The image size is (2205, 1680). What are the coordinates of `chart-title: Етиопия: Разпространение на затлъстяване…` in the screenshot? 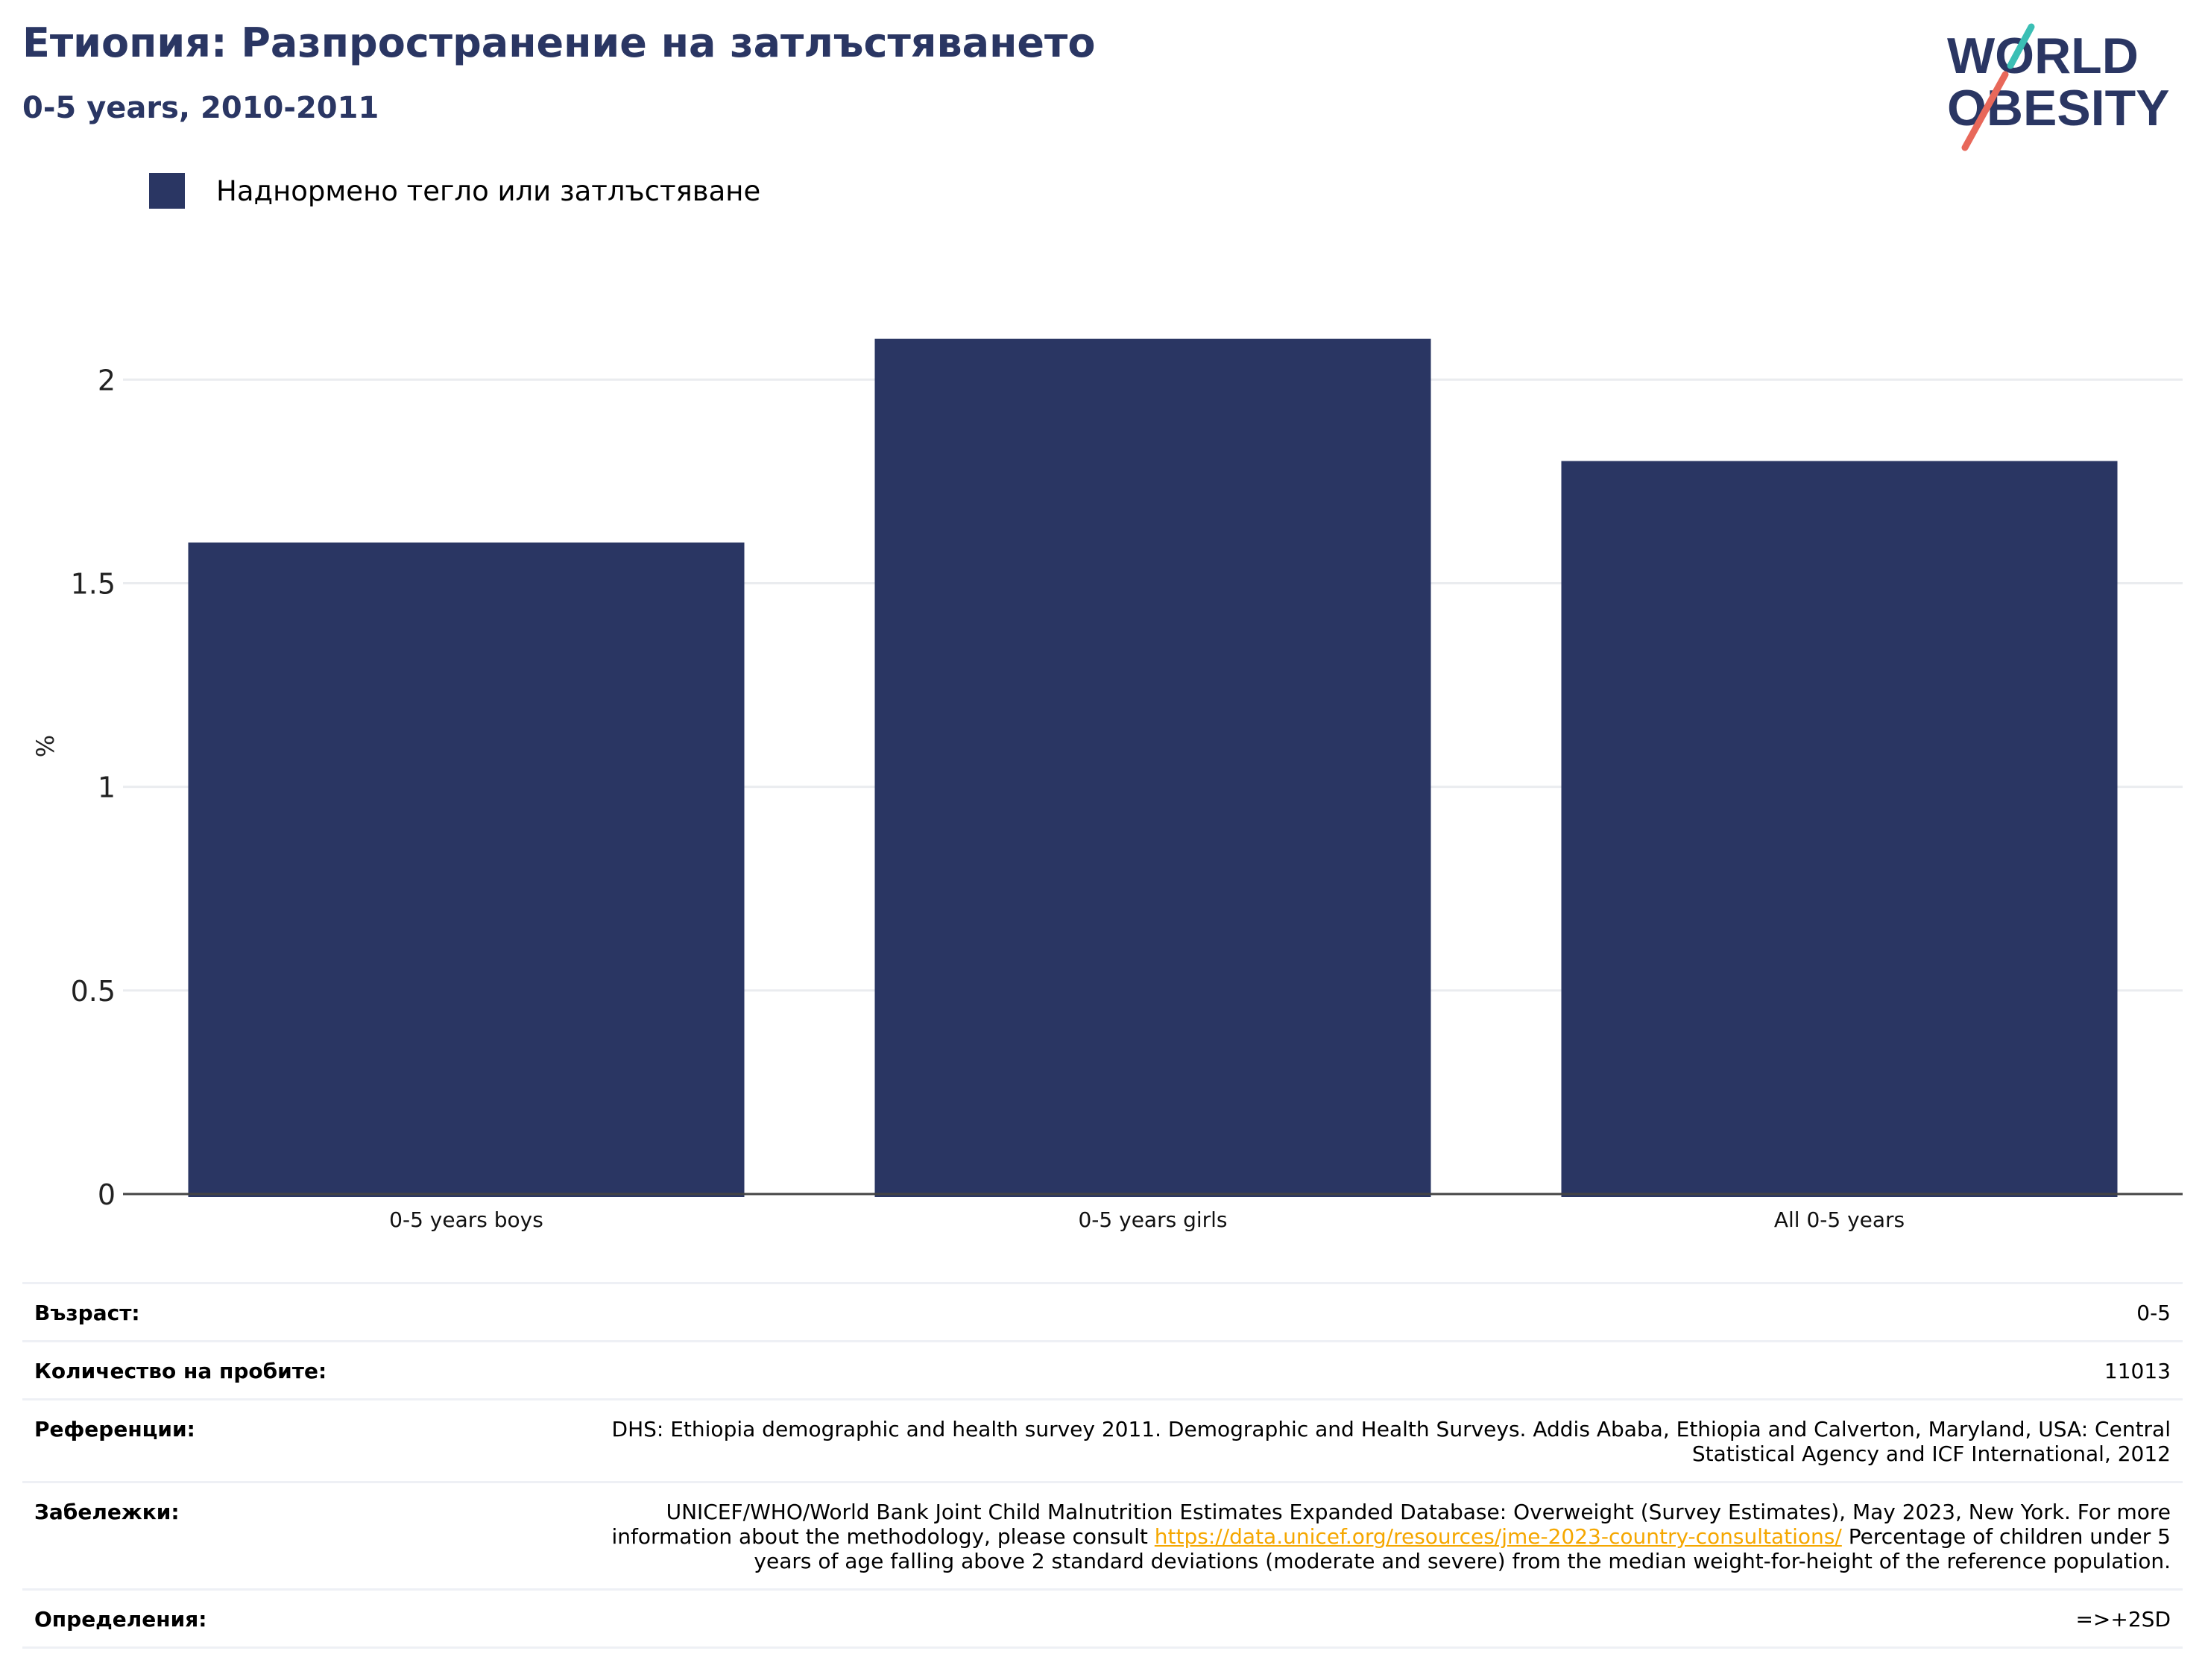 It's located at (559, 42).